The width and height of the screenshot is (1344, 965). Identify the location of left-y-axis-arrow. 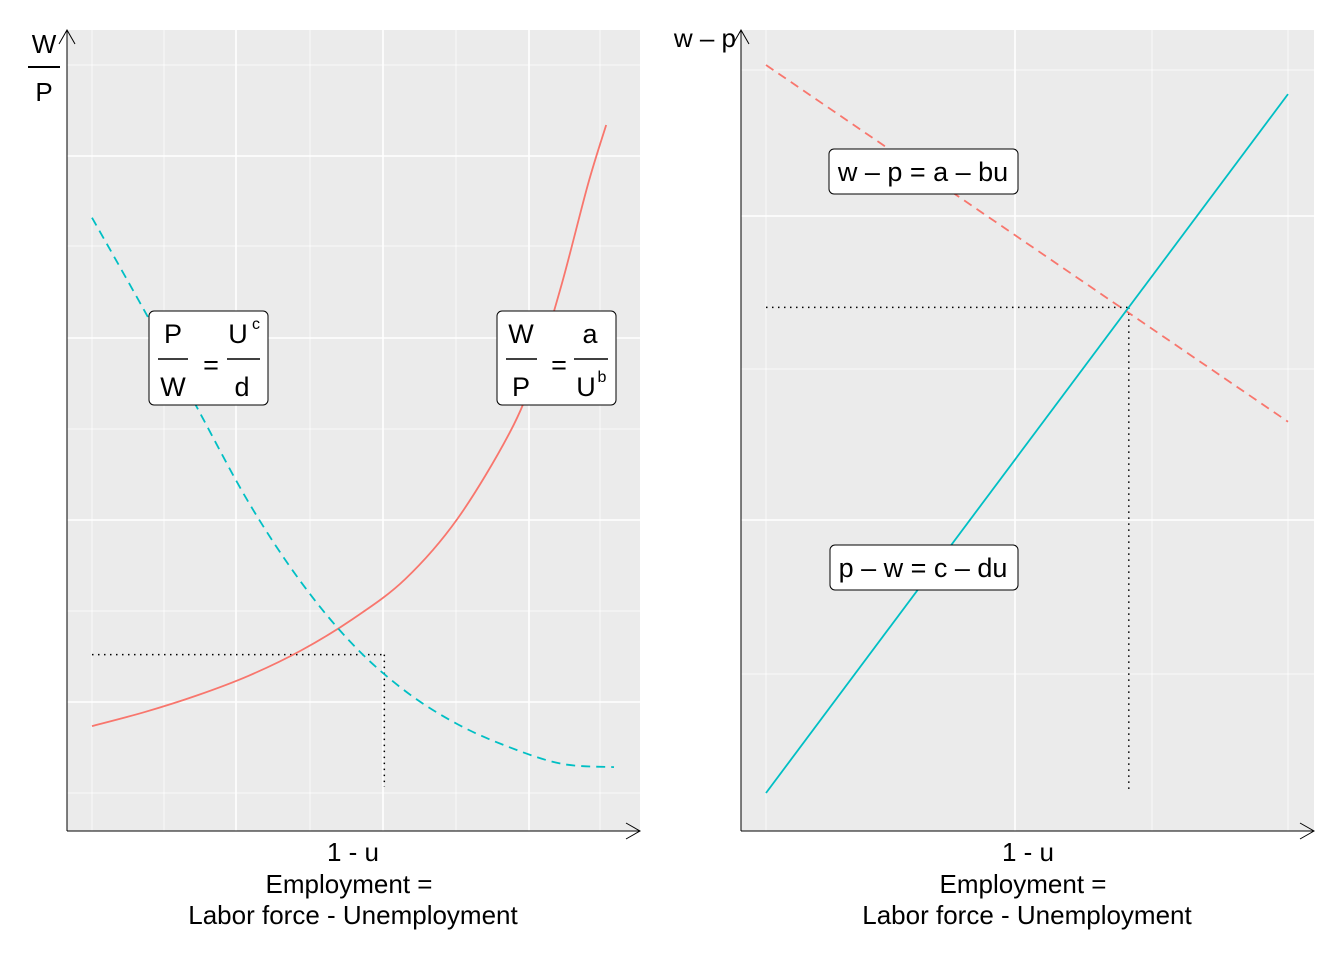
(67, 36).